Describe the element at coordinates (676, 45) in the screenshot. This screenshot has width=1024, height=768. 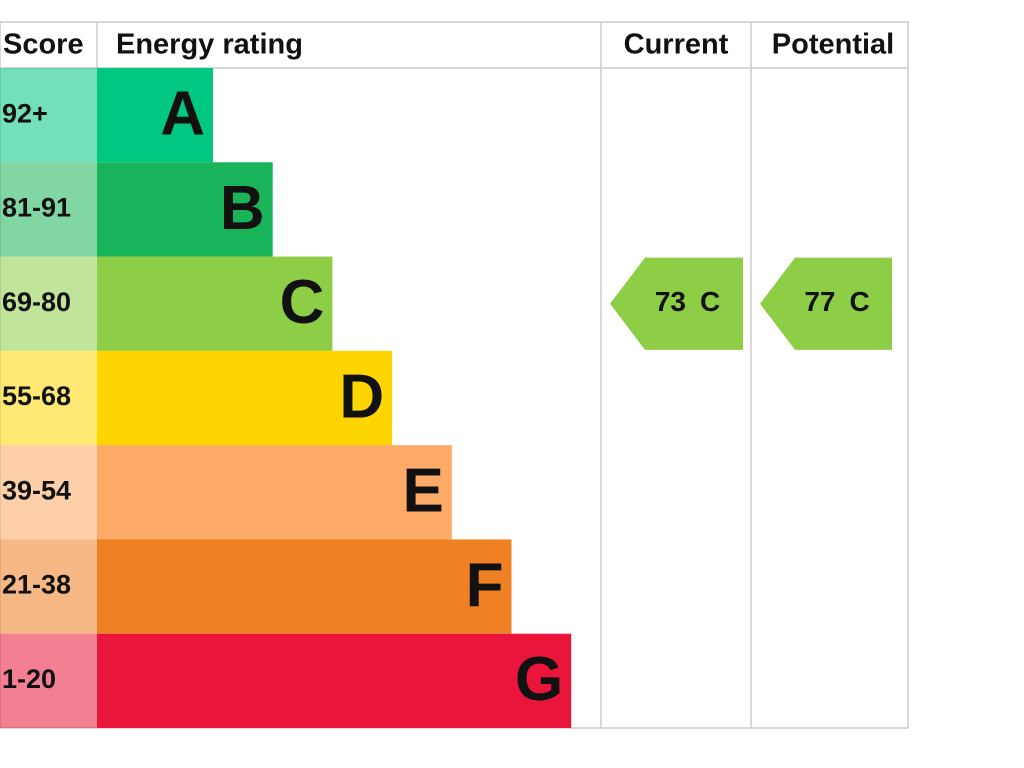
I see `header-current: Current` at that location.